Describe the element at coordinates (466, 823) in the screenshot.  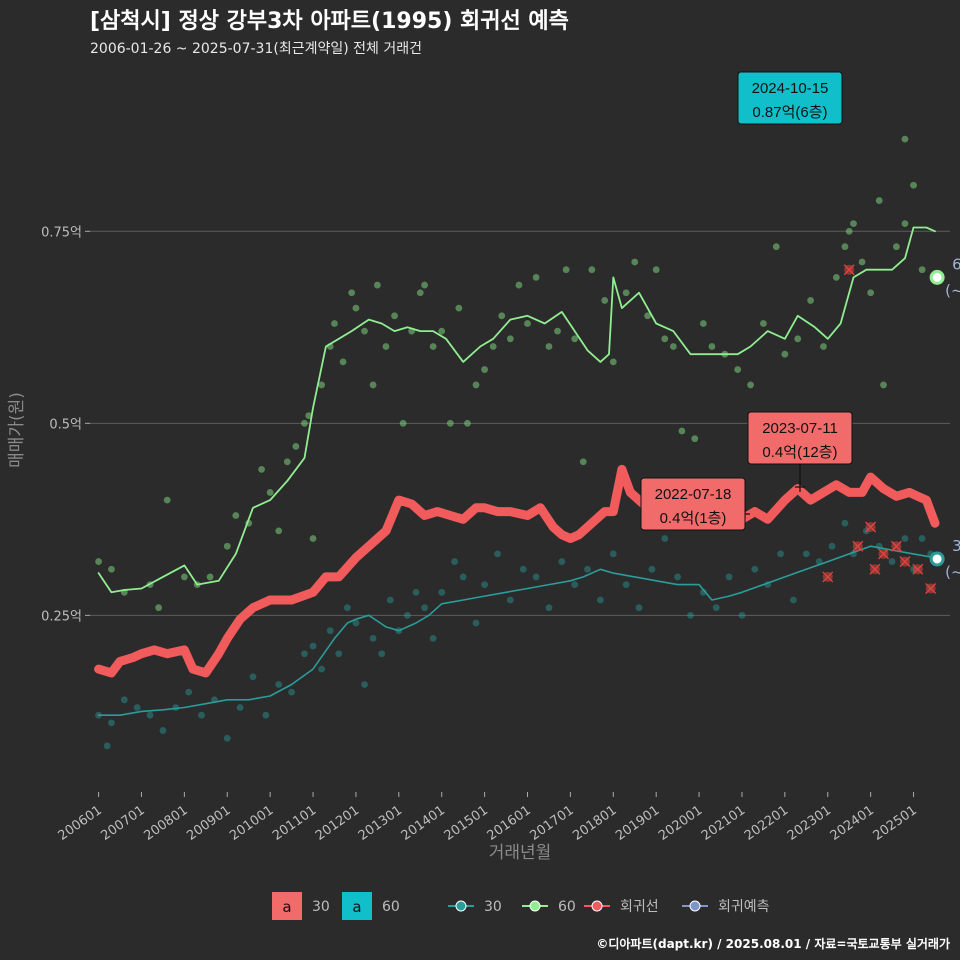
I see `x-tick-label: 201501` at that location.